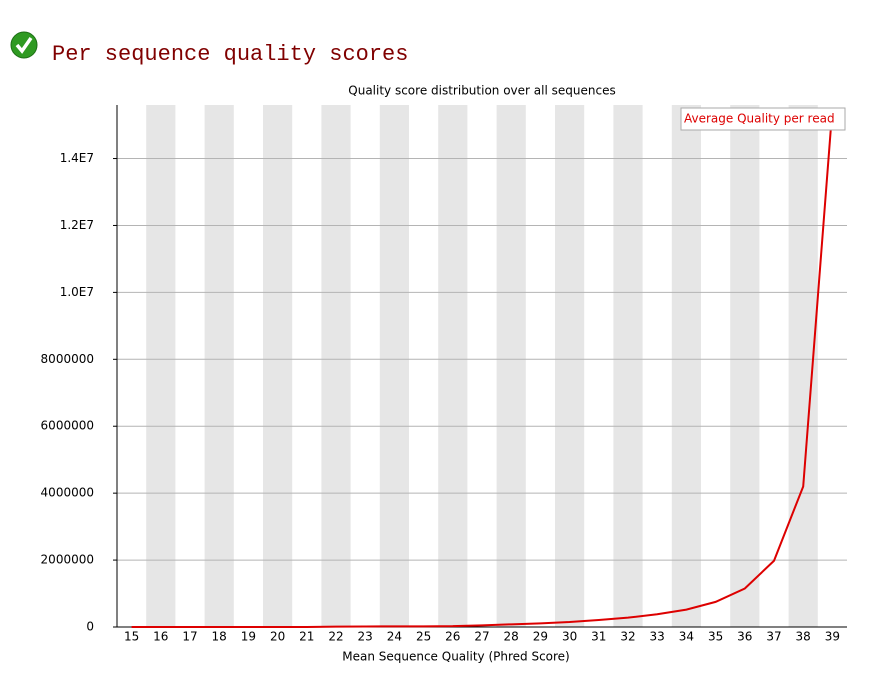  What do you see at coordinates (394, 637) in the screenshot?
I see `x-tick-label: 24` at bounding box center [394, 637].